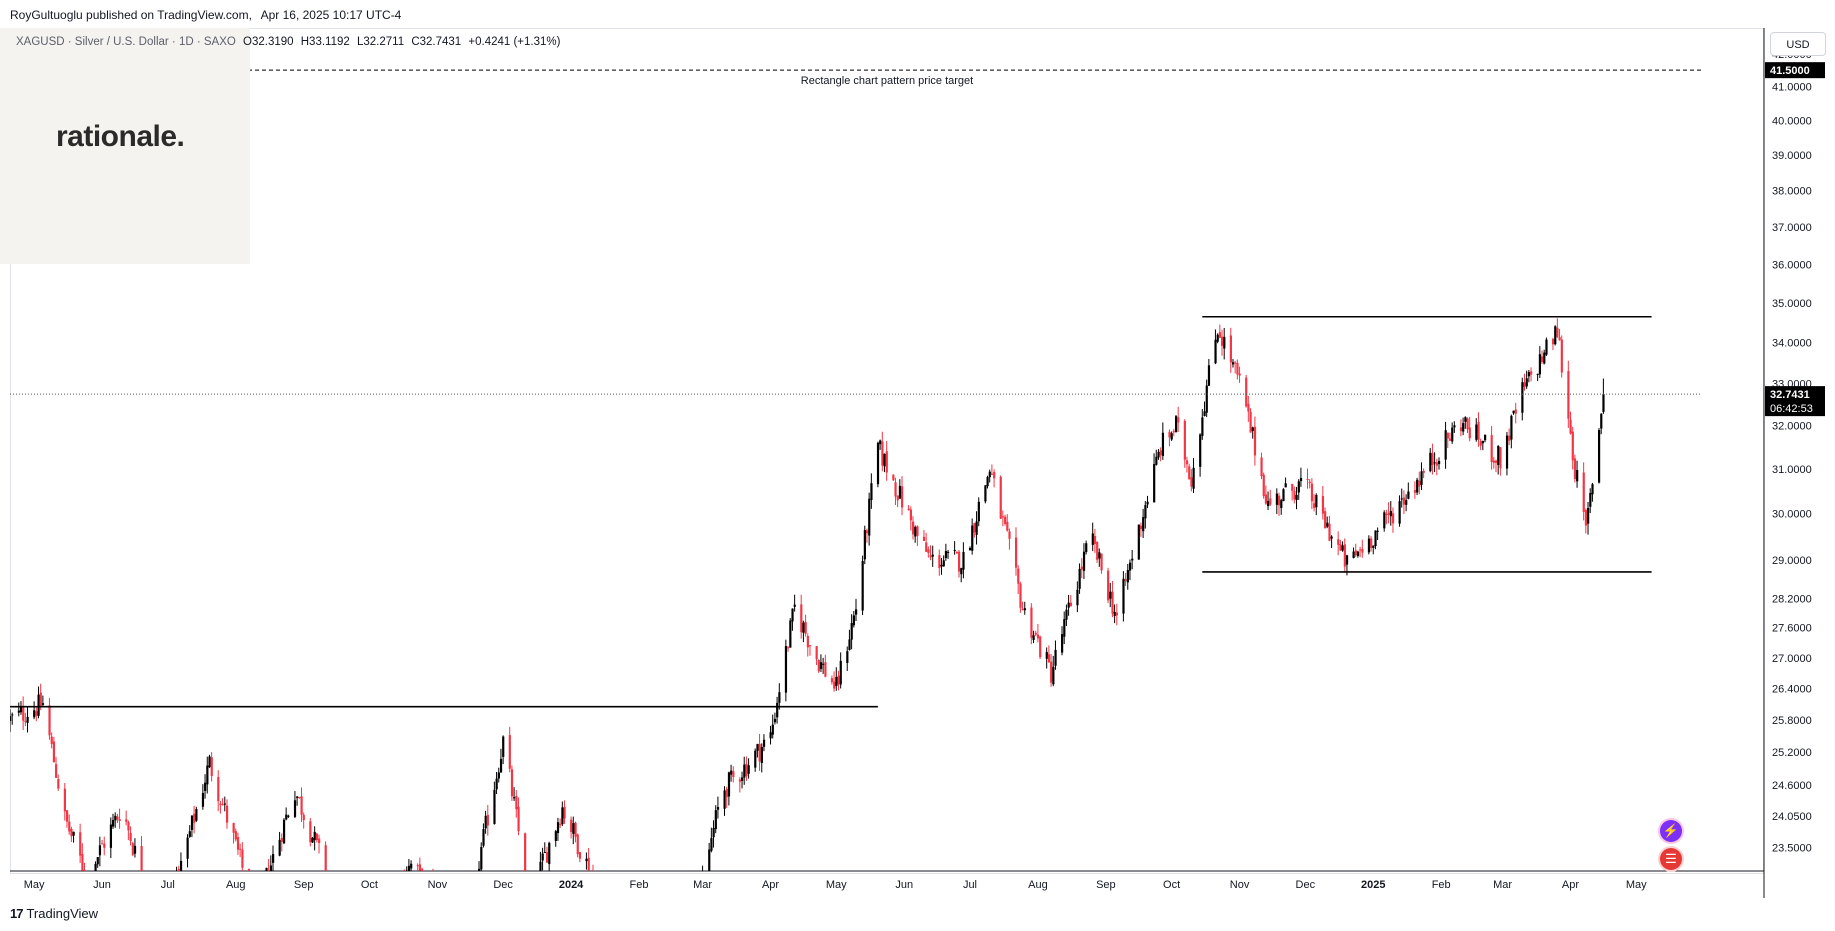 This screenshot has width=1835, height=931. I want to click on x-tick-label: Apr, so click(1570, 885).